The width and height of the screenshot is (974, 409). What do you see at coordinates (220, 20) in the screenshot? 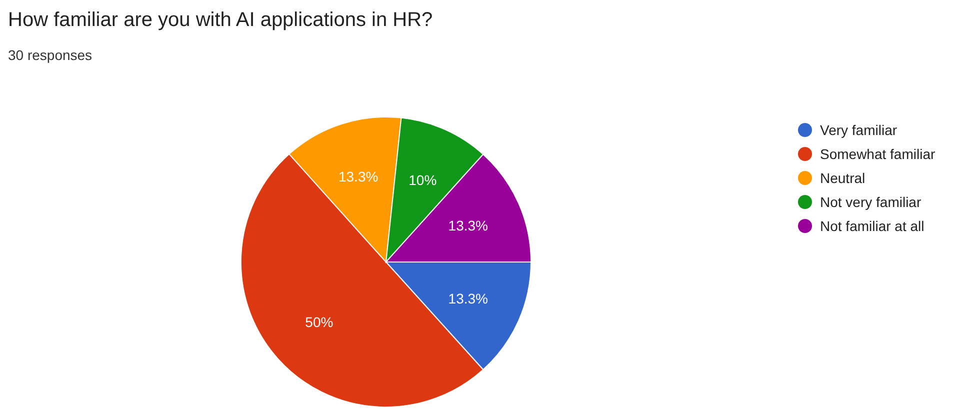
I see `chart-title: How familiar are you with AI applications in HR?` at bounding box center [220, 20].